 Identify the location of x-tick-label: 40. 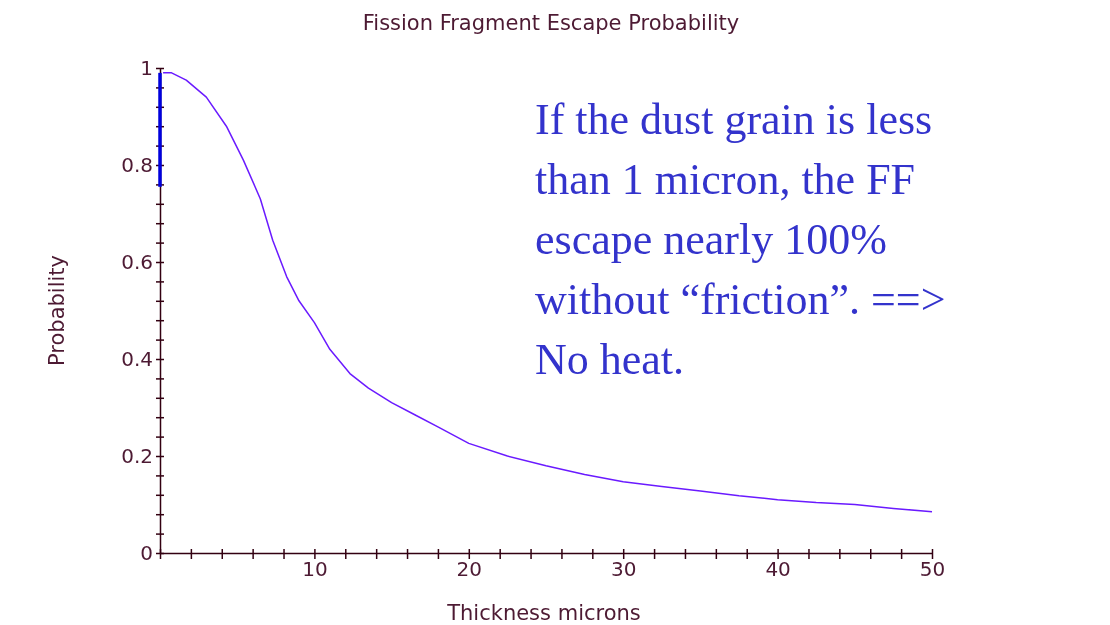
(778, 569).